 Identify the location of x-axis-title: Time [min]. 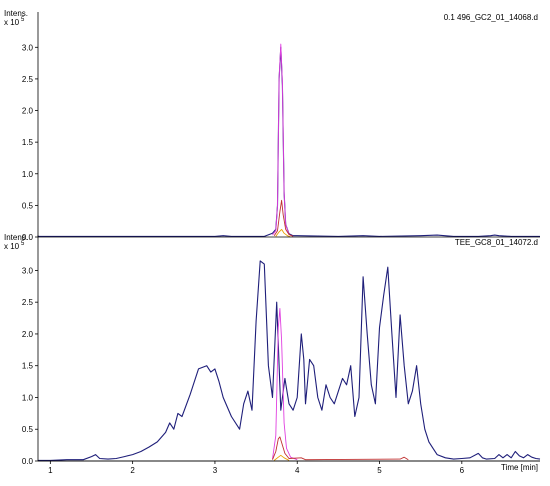
(519, 467).